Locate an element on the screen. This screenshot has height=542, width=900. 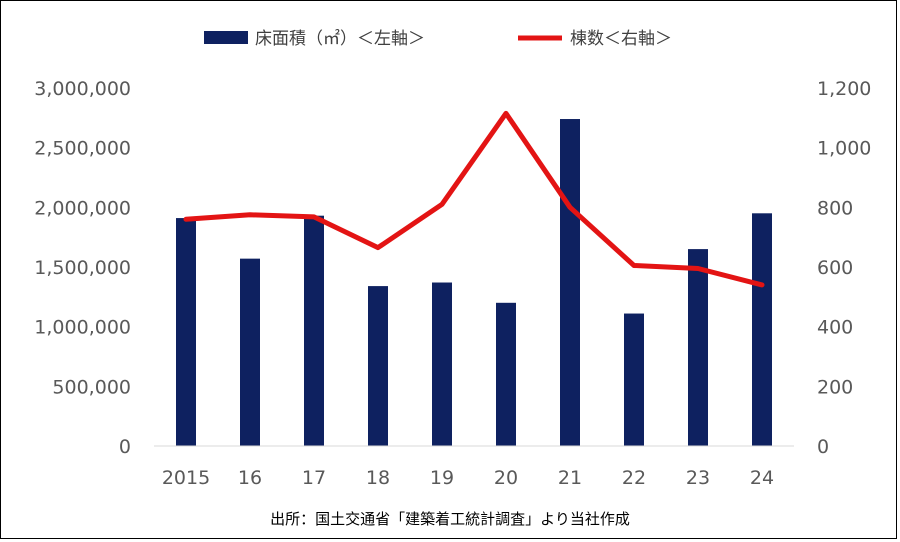
x-tick-label: 20 is located at coordinates (506, 478).